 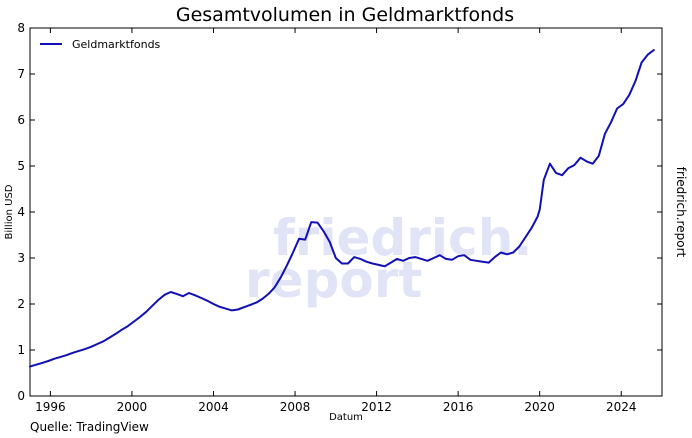 I want to click on y-tick-label: 3, so click(x=21, y=258).